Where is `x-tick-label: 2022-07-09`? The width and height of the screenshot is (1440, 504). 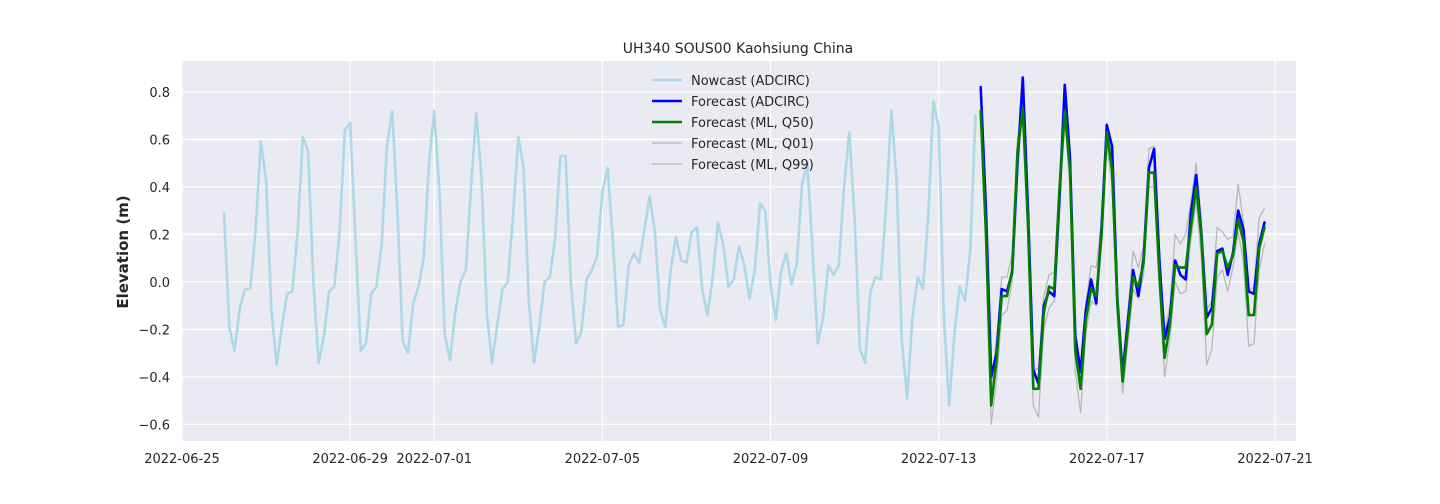
x-tick-label: 2022-07-09 is located at coordinates (771, 459).